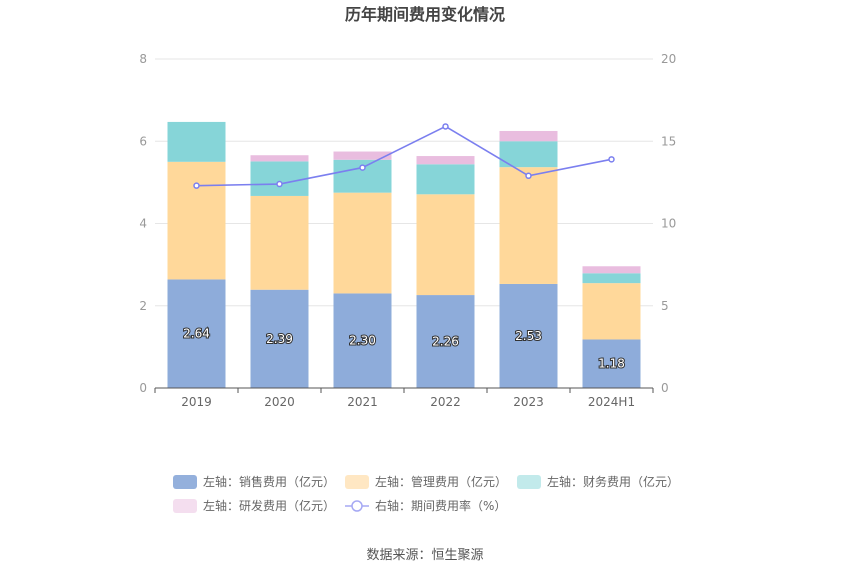 Image resolution: width=850 pixels, height=575 pixels. What do you see at coordinates (196, 402) in the screenshot?
I see `x-tick-label: 2019` at bounding box center [196, 402].